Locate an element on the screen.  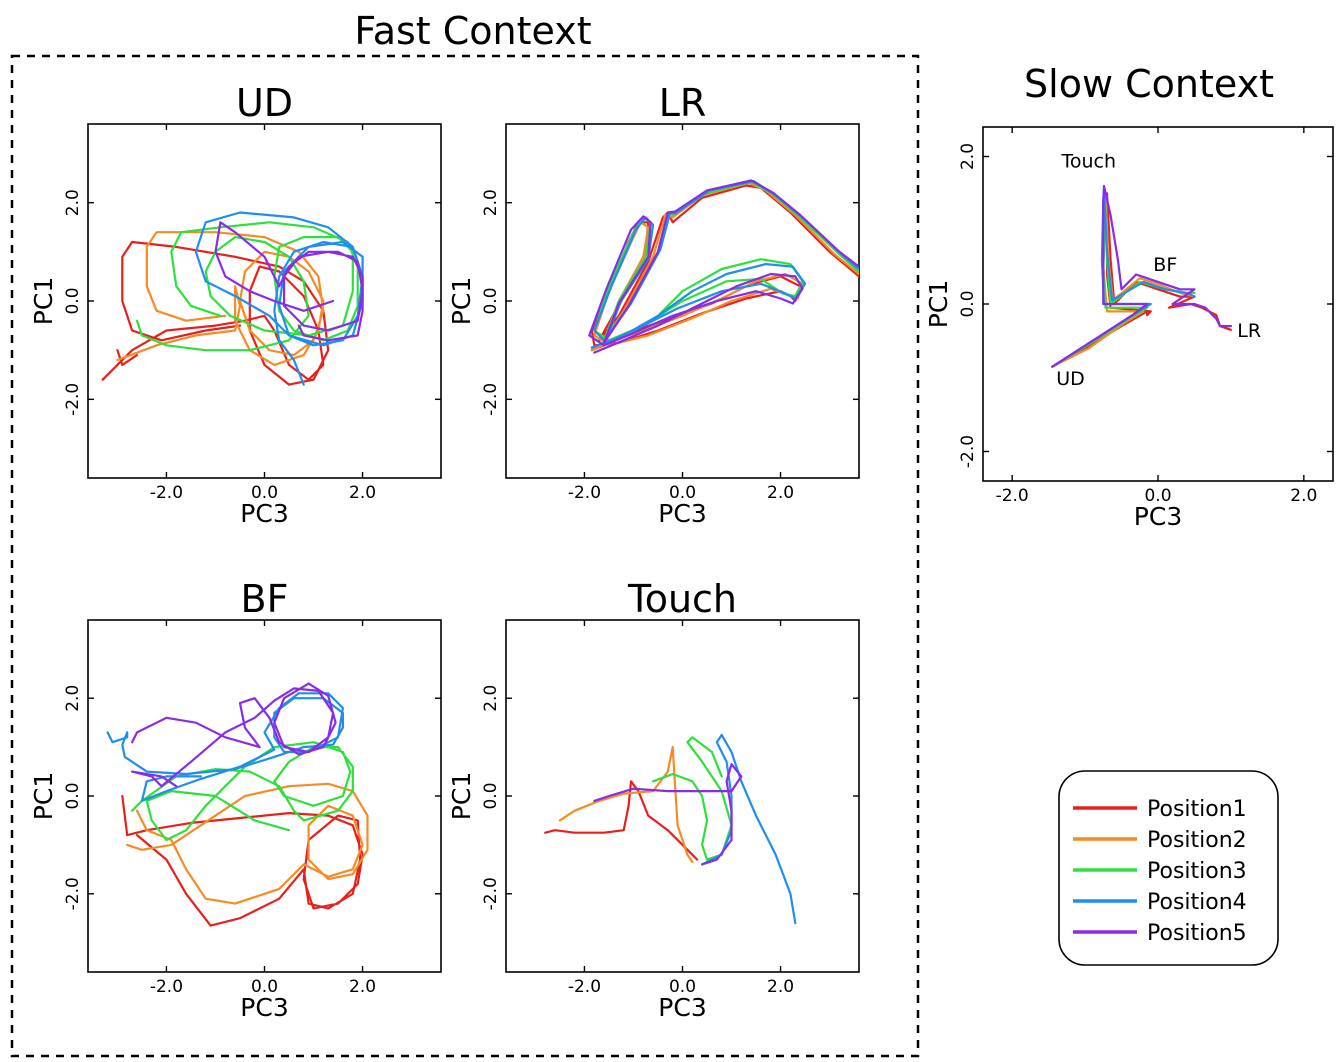
legend-label: Position4 is located at coordinates (1197, 902).